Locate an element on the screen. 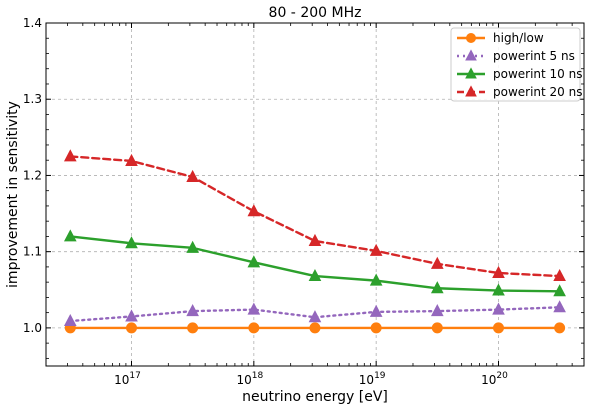  legend-box is located at coordinates (515, 64).